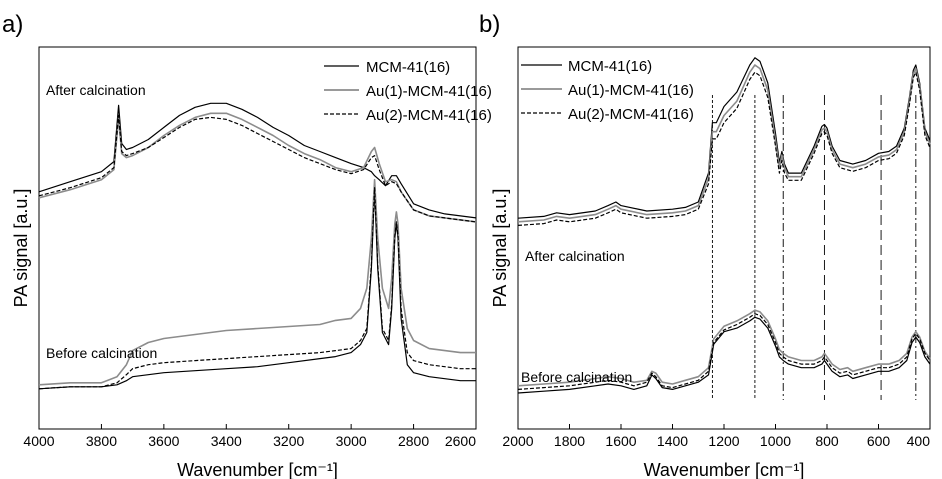 The image size is (942, 479). Describe the element at coordinates (919, 441) in the screenshot. I see `x-tick-label: 400` at that location.